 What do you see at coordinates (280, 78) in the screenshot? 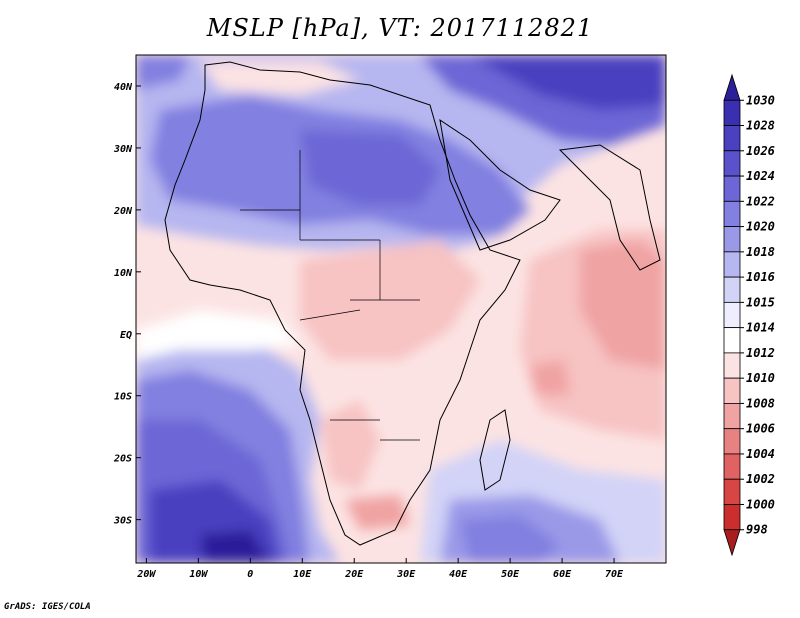
I see `mediterranean-low` at bounding box center [280, 78].